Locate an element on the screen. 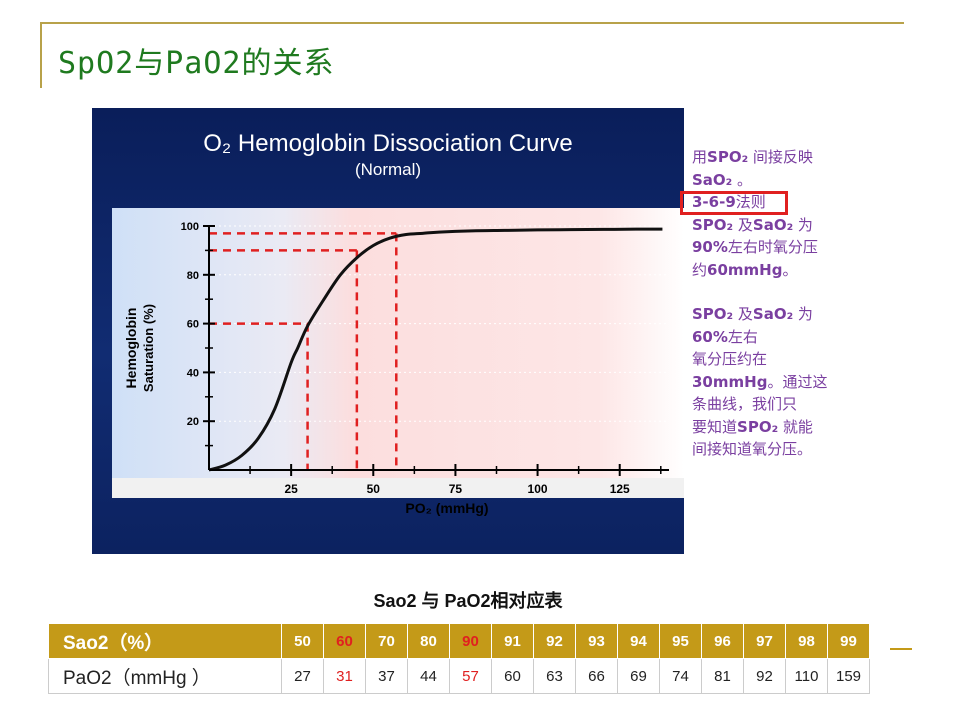 Image resolution: width=960 pixels, height=720 pixels. note-gap is located at coordinates (777, 292).